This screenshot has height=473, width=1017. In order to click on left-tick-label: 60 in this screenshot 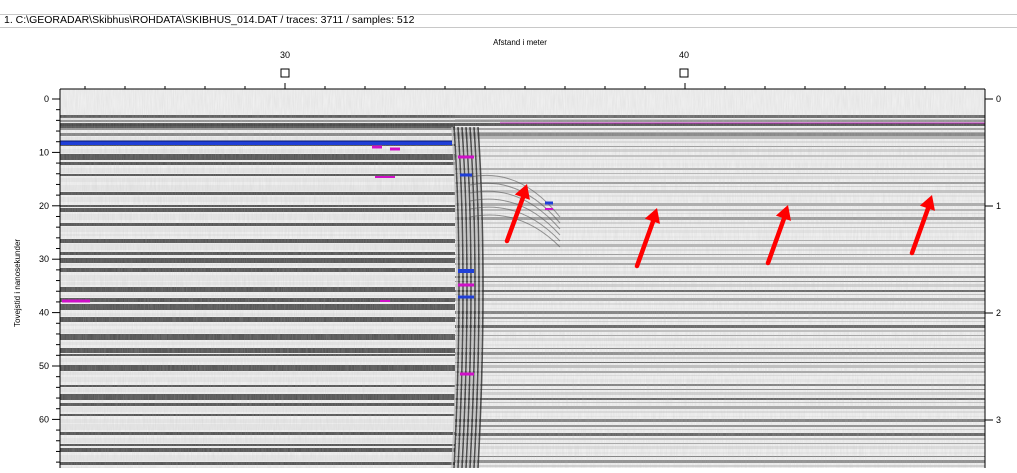, I will do `click(44, 419)`.